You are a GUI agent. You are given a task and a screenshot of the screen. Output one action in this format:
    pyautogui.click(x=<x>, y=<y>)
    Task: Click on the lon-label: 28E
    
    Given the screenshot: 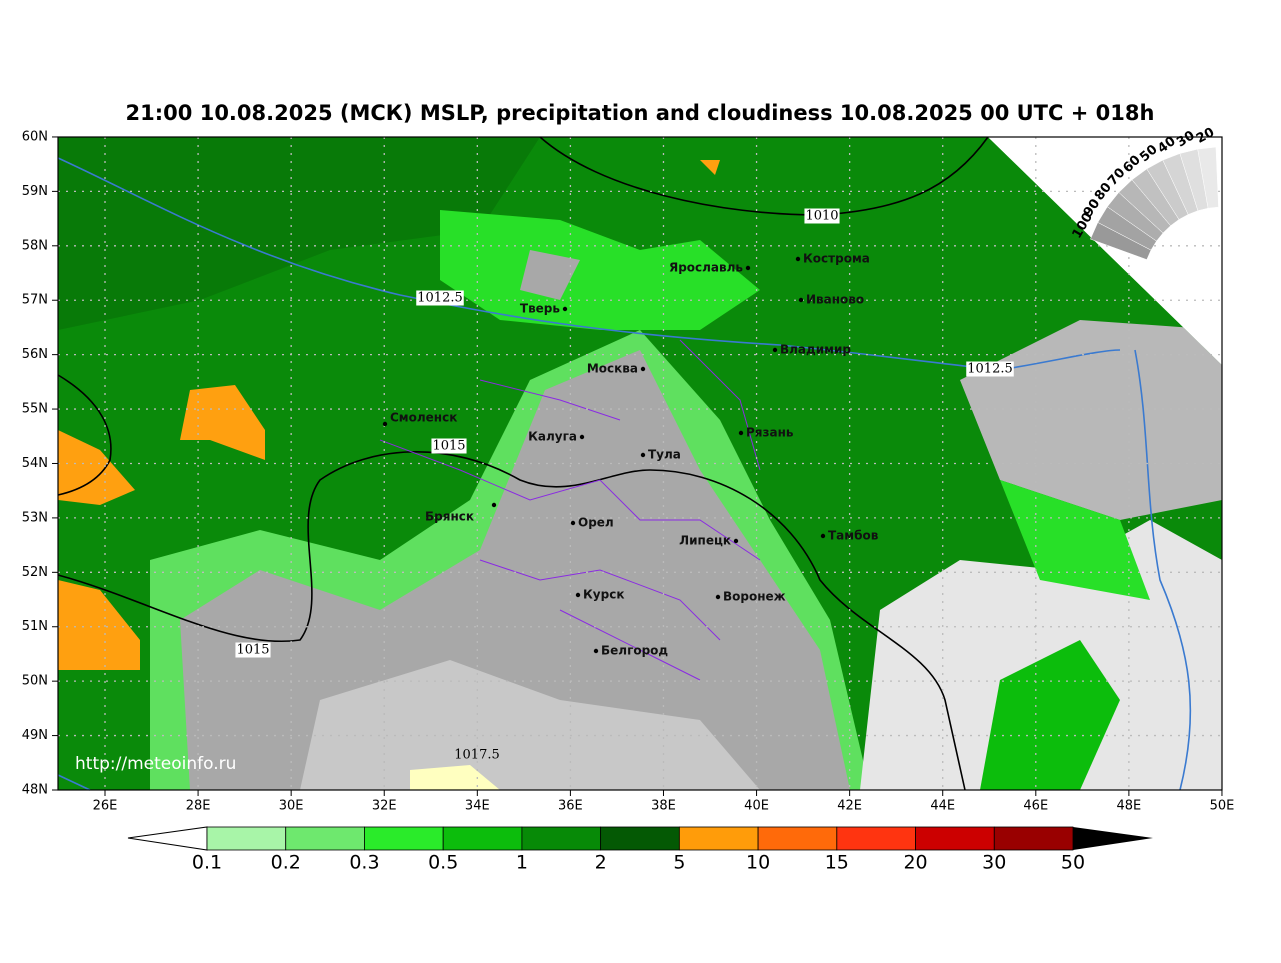 What is the action you would take?
    pyautogui.click(x=198, y=806)
    